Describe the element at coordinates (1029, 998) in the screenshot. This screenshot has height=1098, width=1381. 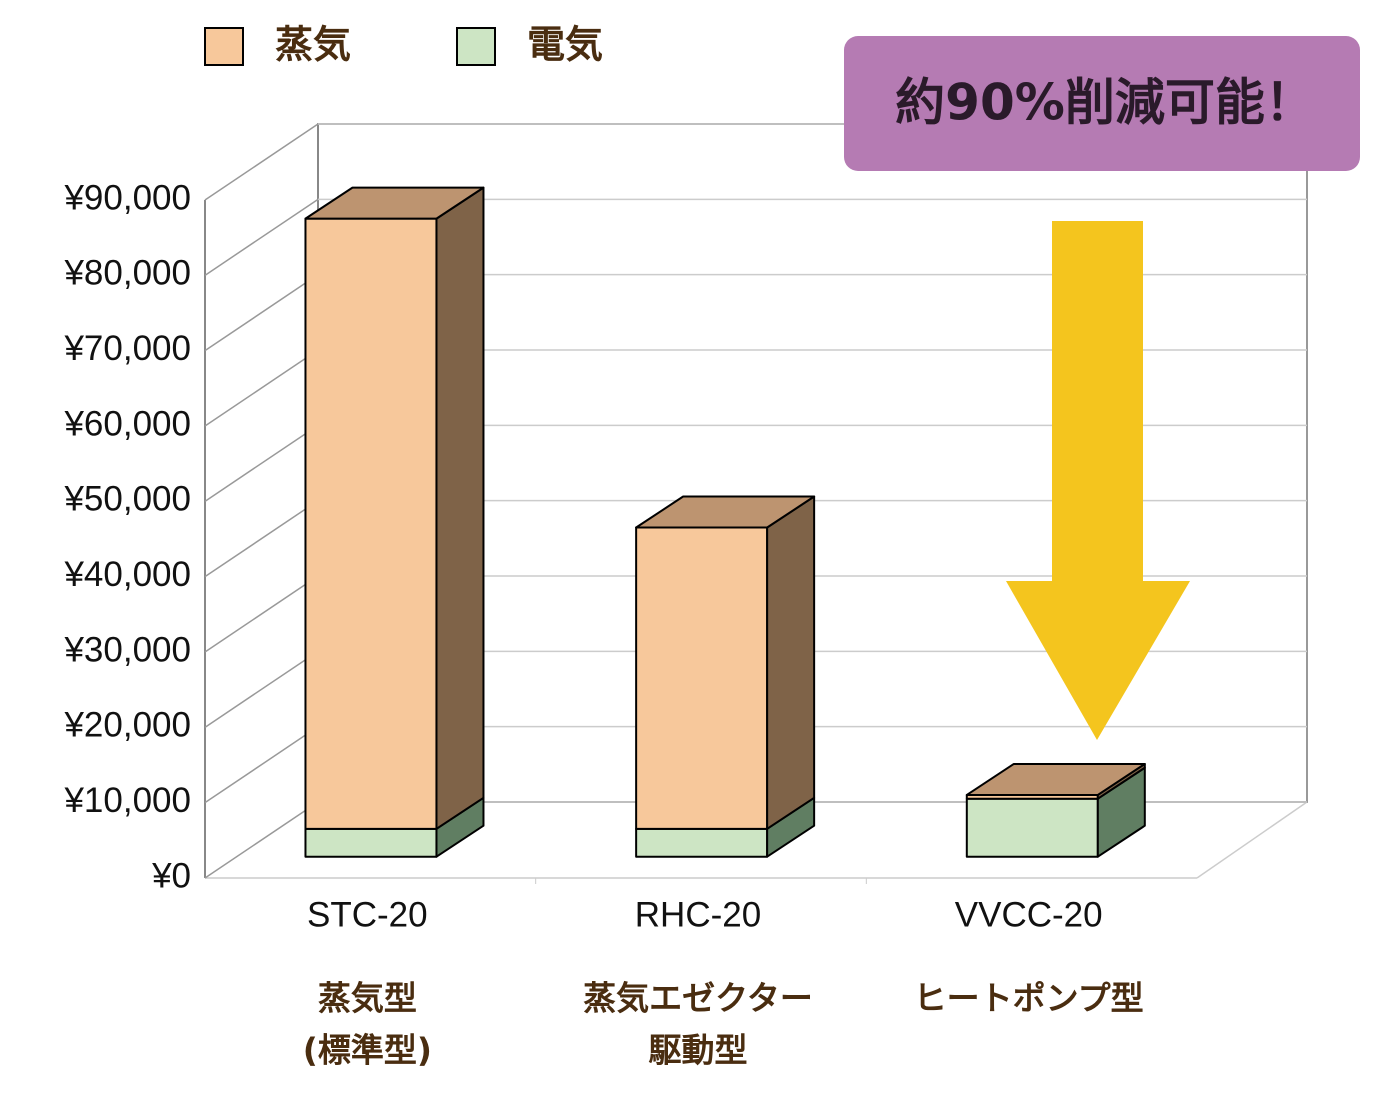
I see `category-description: ヒートポンプ型` at that location.